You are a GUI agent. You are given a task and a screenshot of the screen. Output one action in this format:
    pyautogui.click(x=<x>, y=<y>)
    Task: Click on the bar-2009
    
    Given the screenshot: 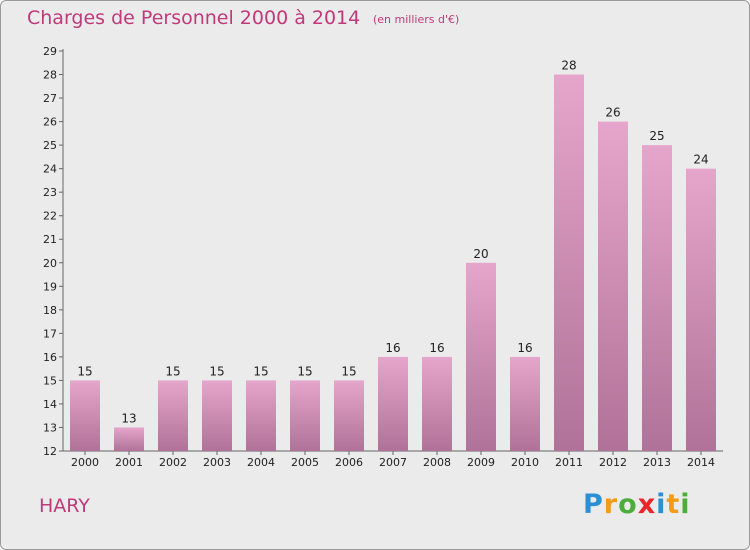 What is the action you would take?
    pyautogui.click(x=481, y=356)
    